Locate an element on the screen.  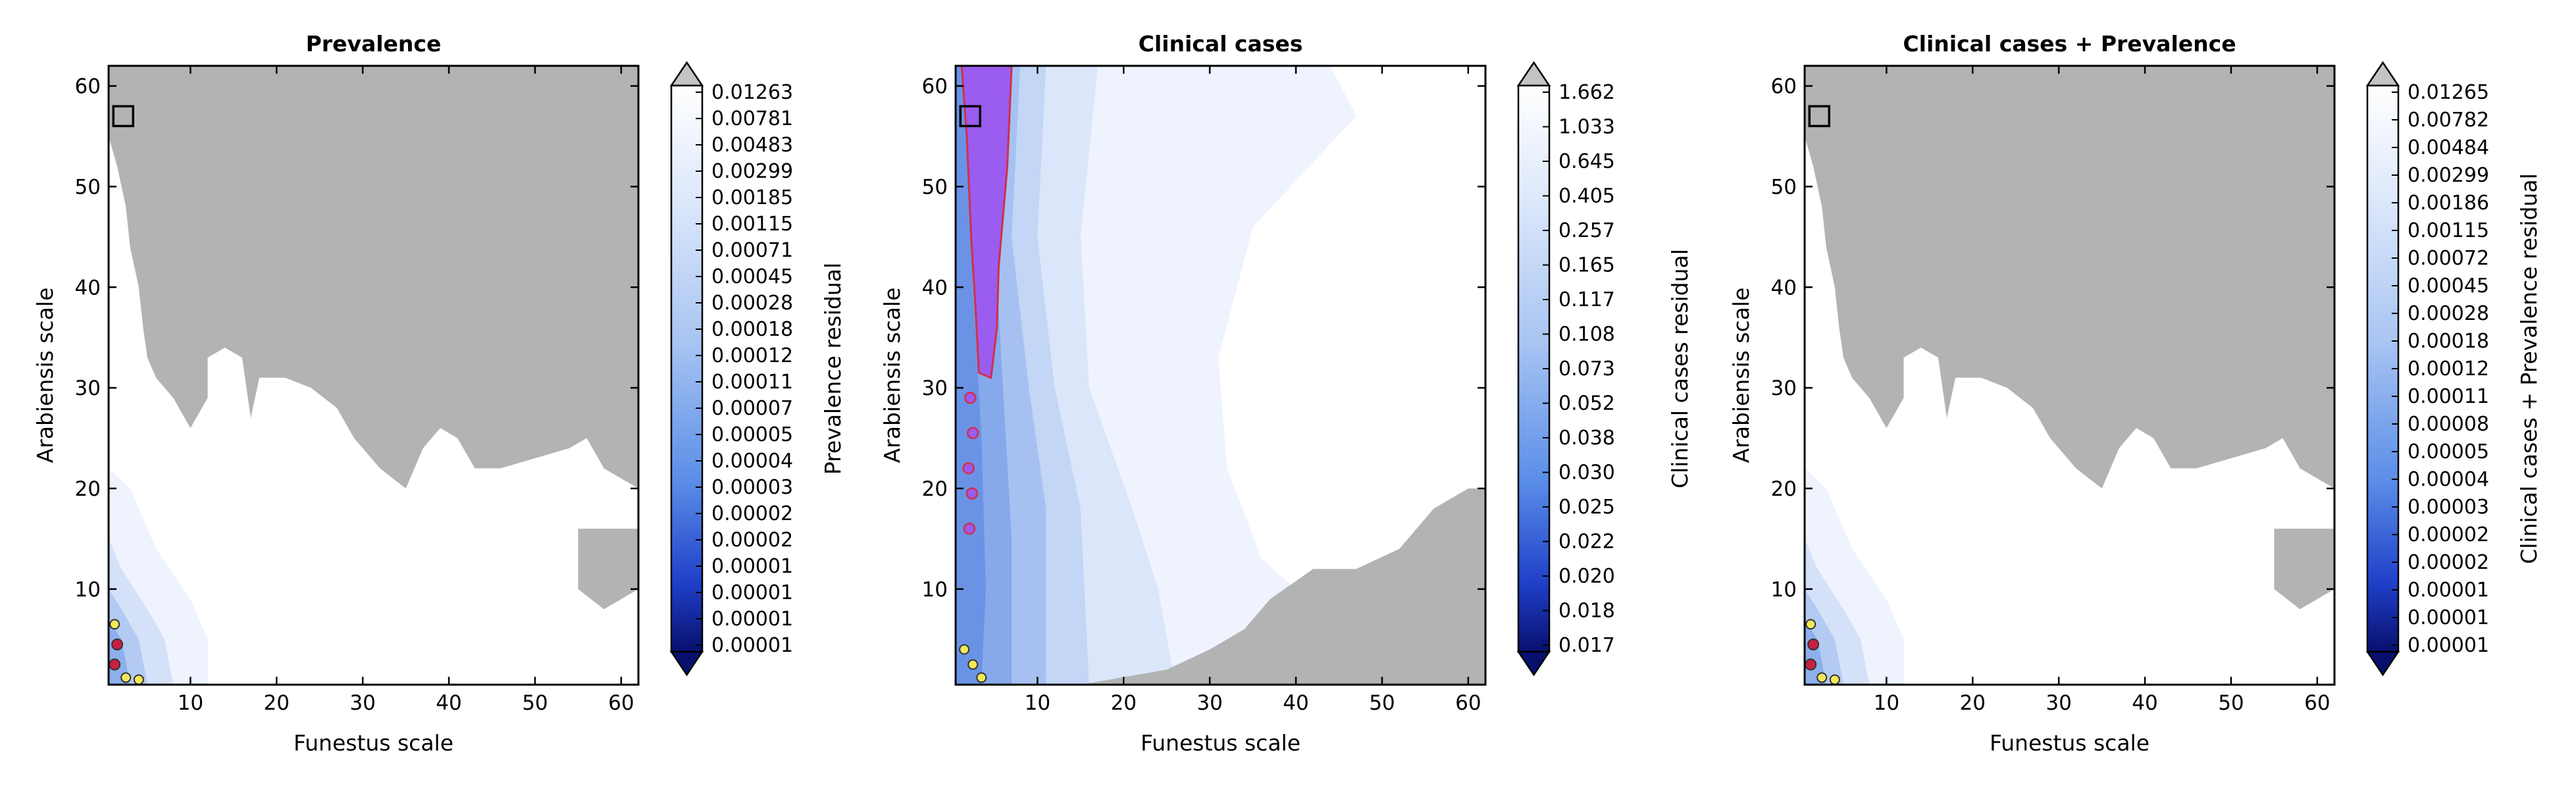
colorbar-tick-label: 0.00484 is located at coordinates (2448, 147).